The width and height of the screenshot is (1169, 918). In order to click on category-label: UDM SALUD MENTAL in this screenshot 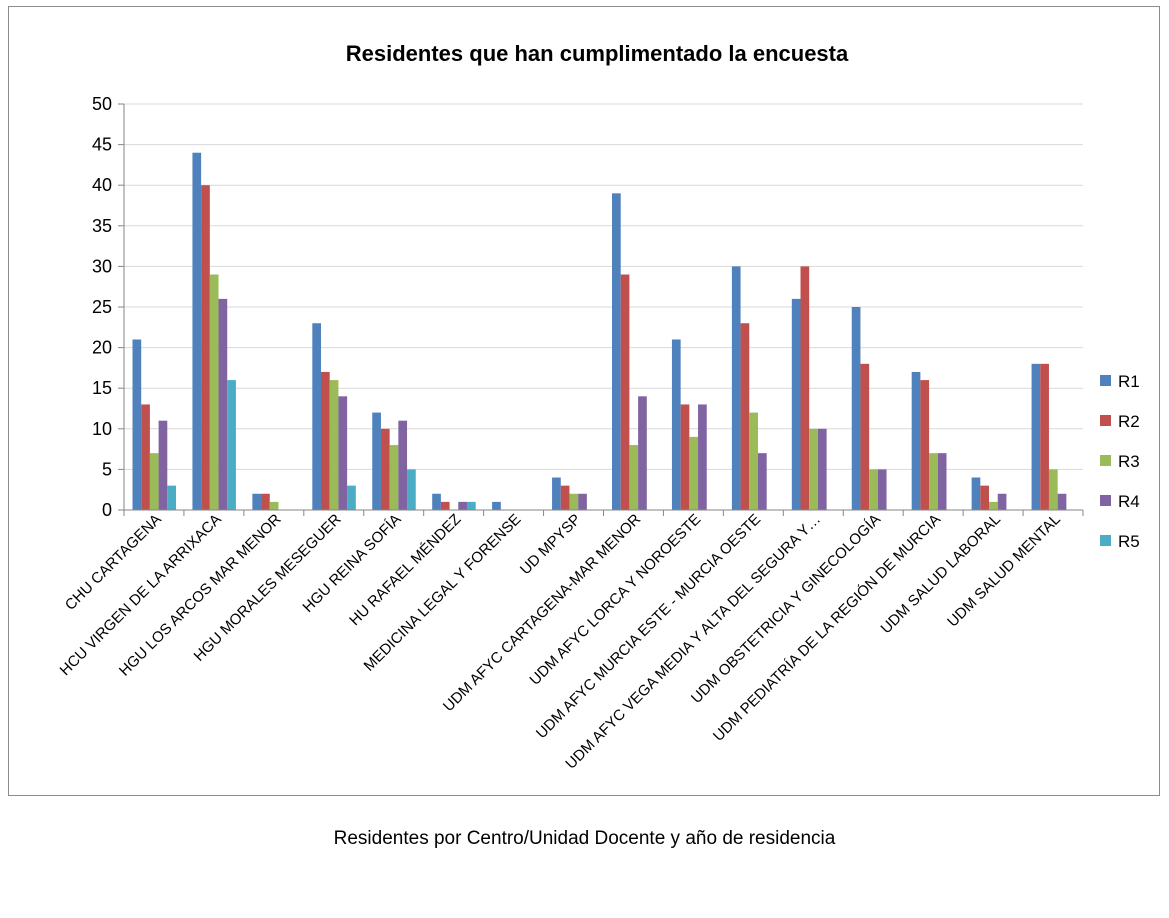, I will do `click(1004, 571)`.